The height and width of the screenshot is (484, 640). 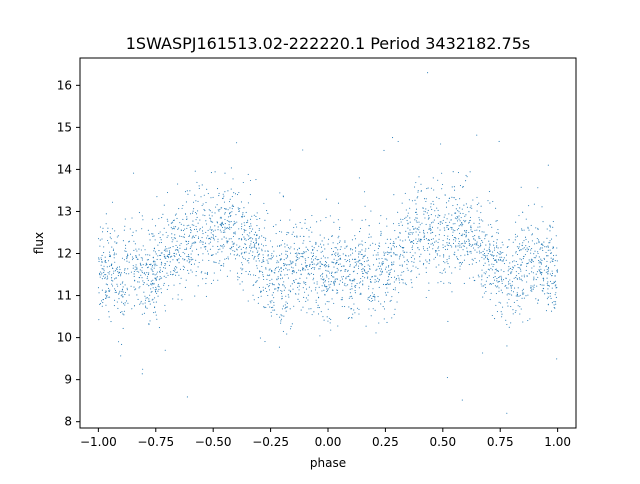 I want to click on y-tick-label: 8, so click(x=68, y=422).